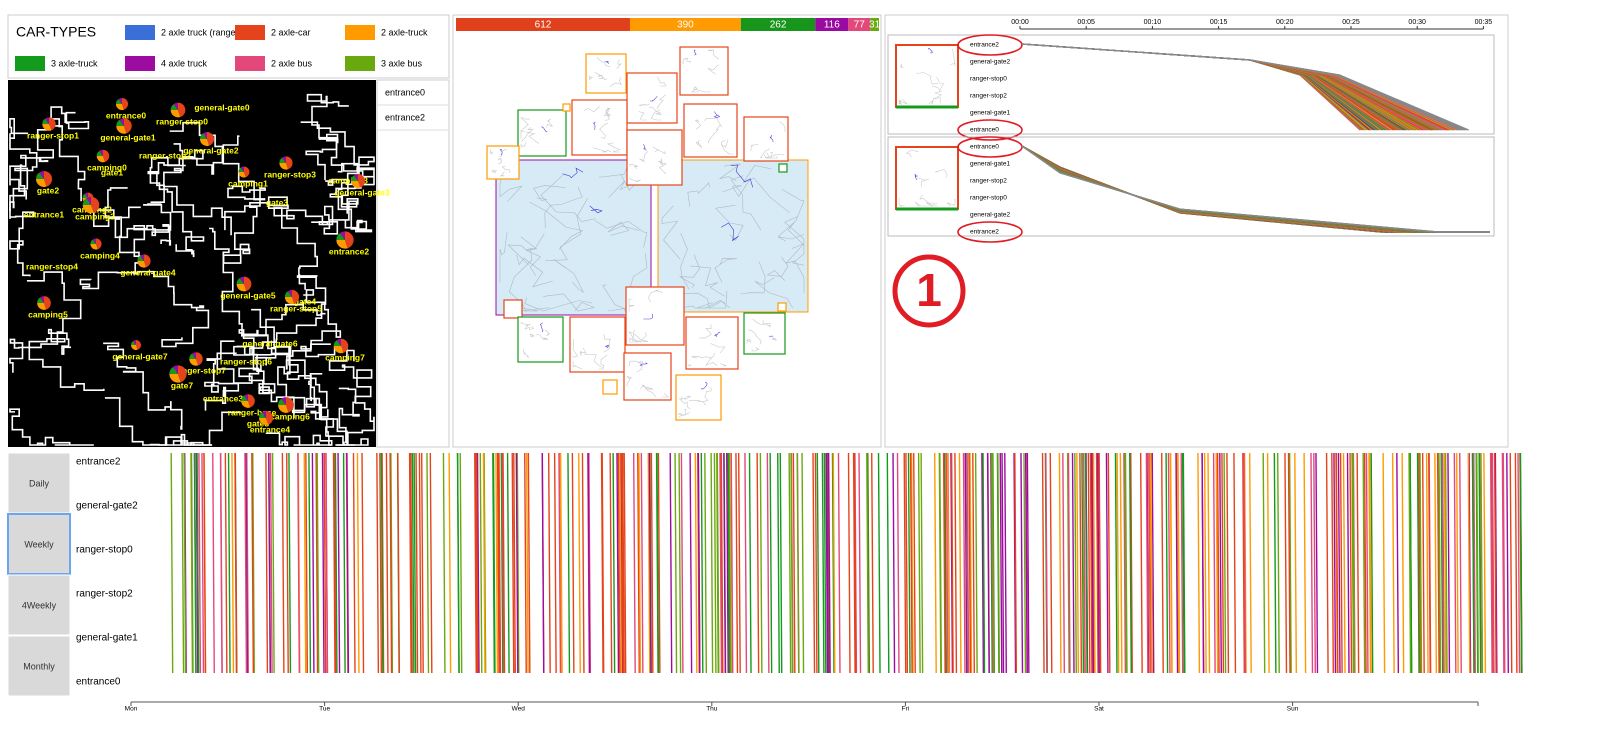 This screenshot has width=1600, height=748. I want to click on location-label: gate2, so click(48, 190).